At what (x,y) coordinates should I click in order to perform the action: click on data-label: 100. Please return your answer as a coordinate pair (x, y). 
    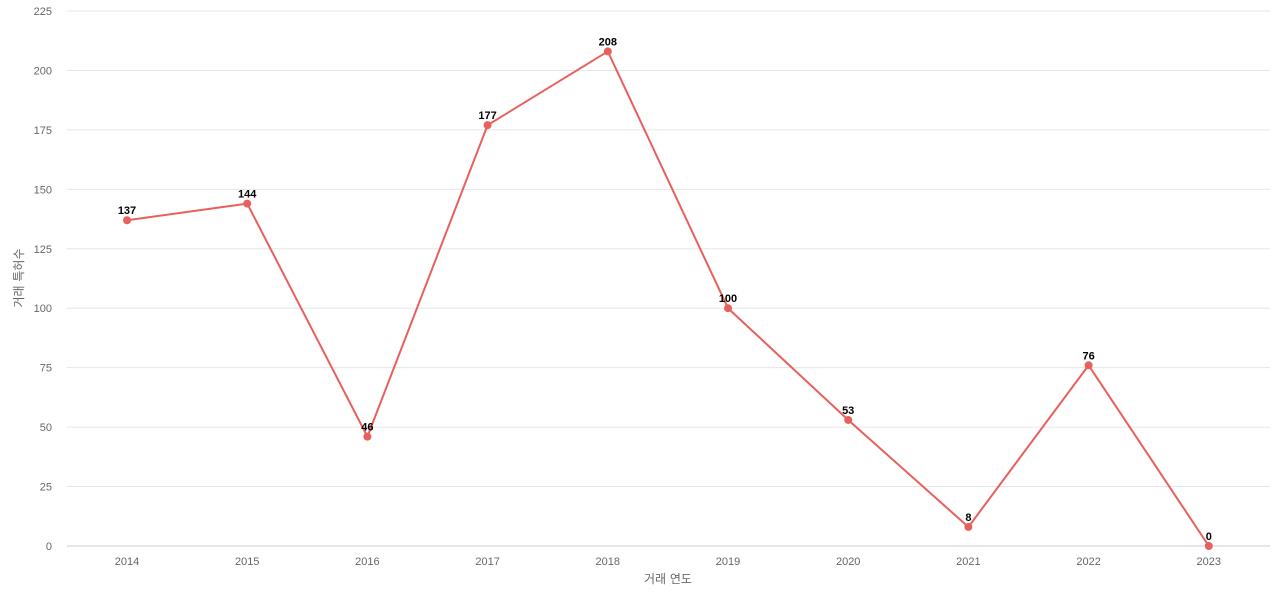
    Looking at the image, I should click on (728, 299).